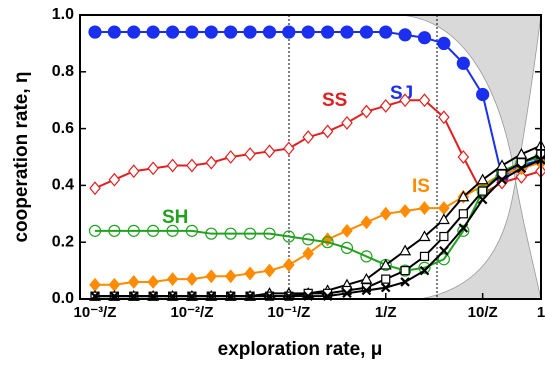  I want to click on series-label: SH, so click(175, 217).